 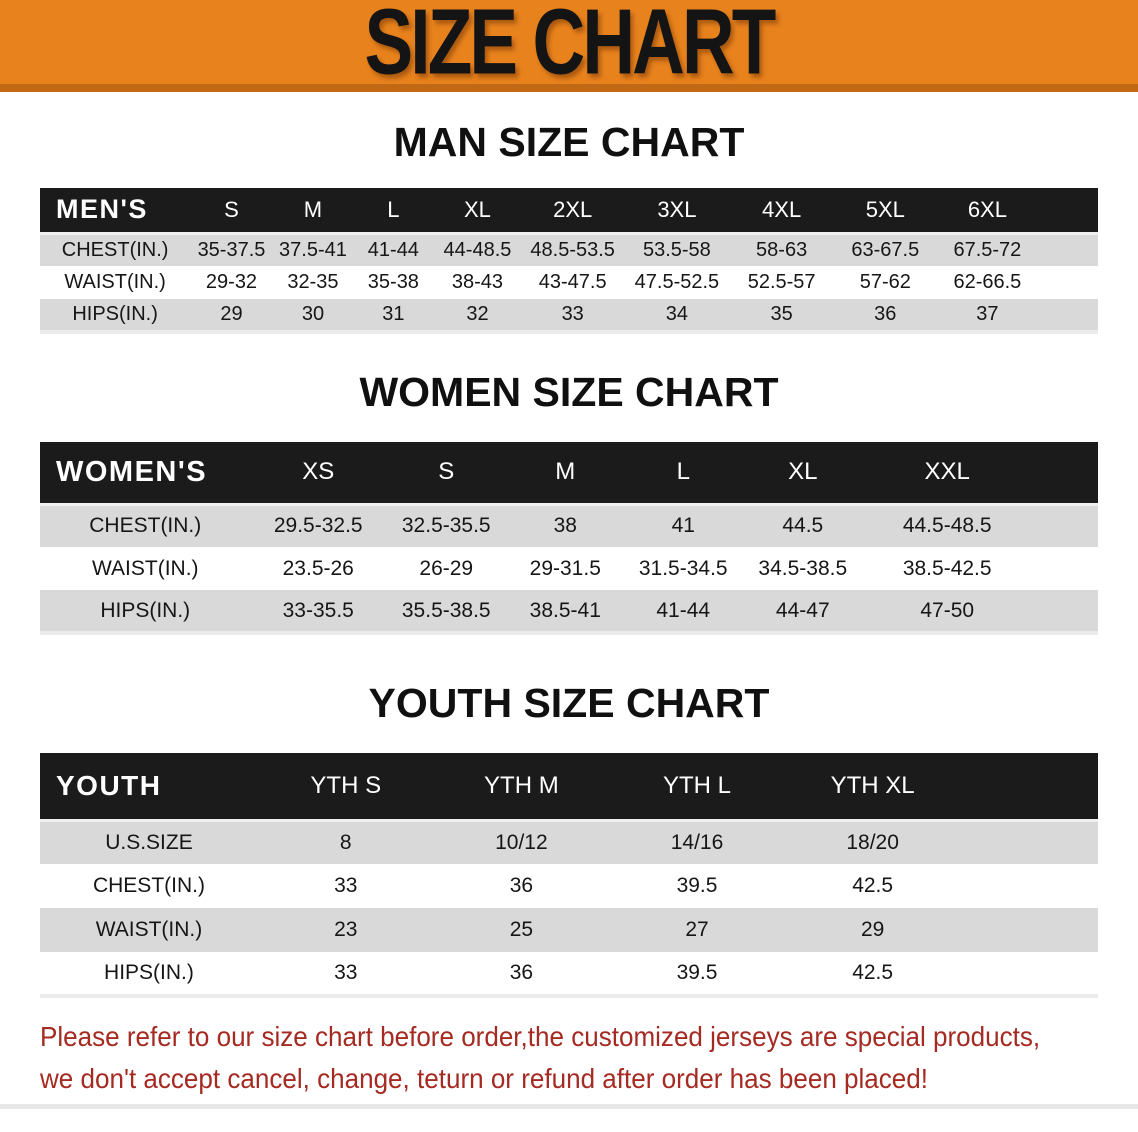 I want to click on size-cell: 14/16, so click(x=697, y=842).